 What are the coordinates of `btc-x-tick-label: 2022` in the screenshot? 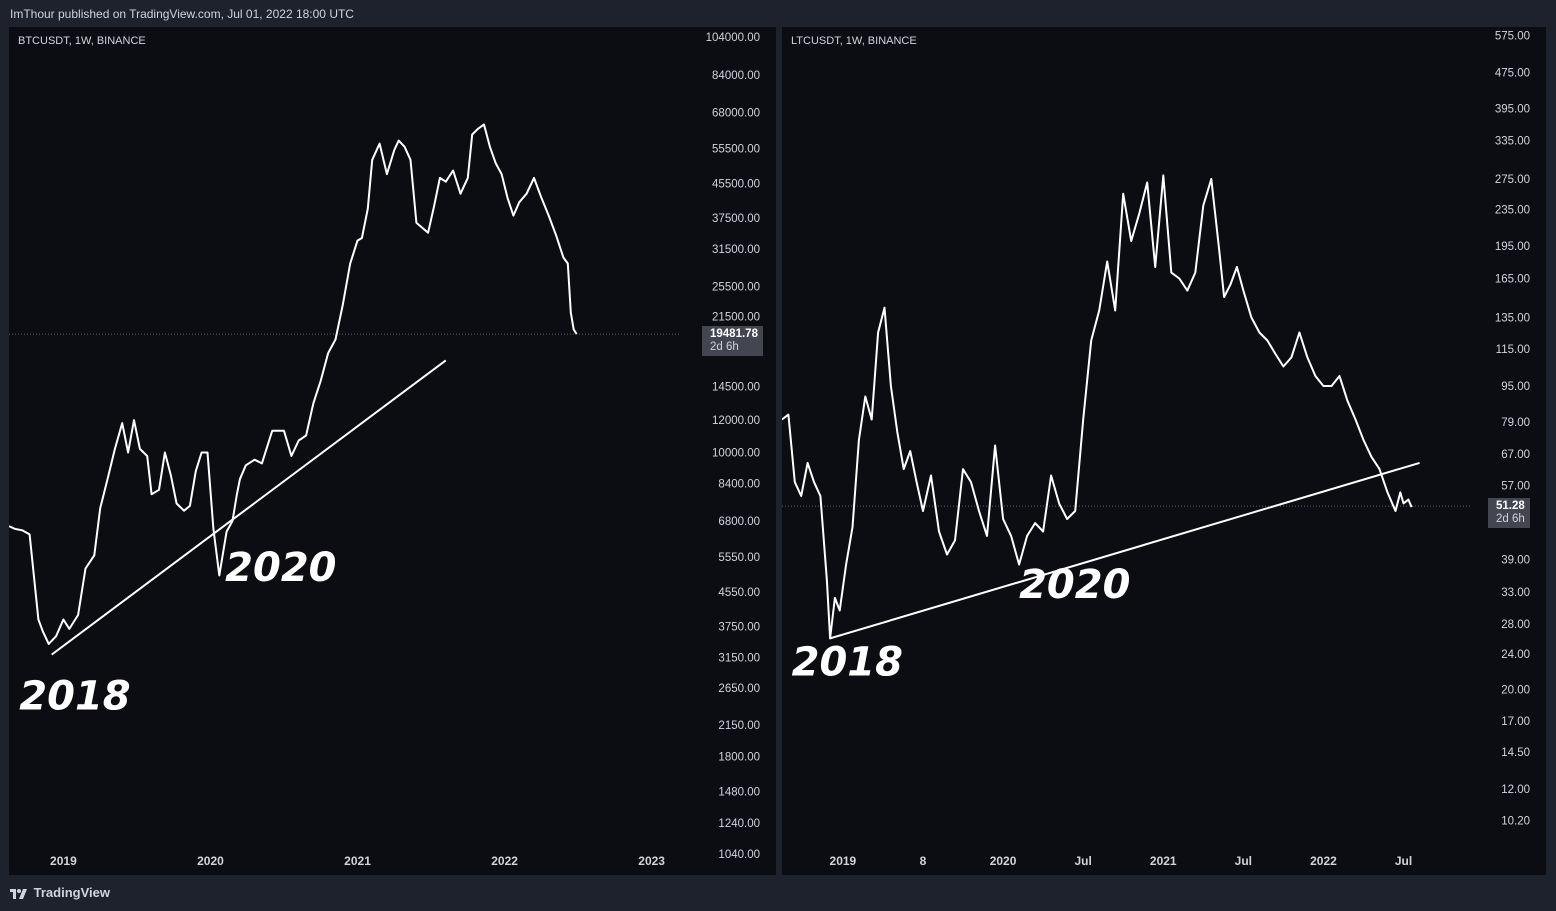 It's located at (504, 861).